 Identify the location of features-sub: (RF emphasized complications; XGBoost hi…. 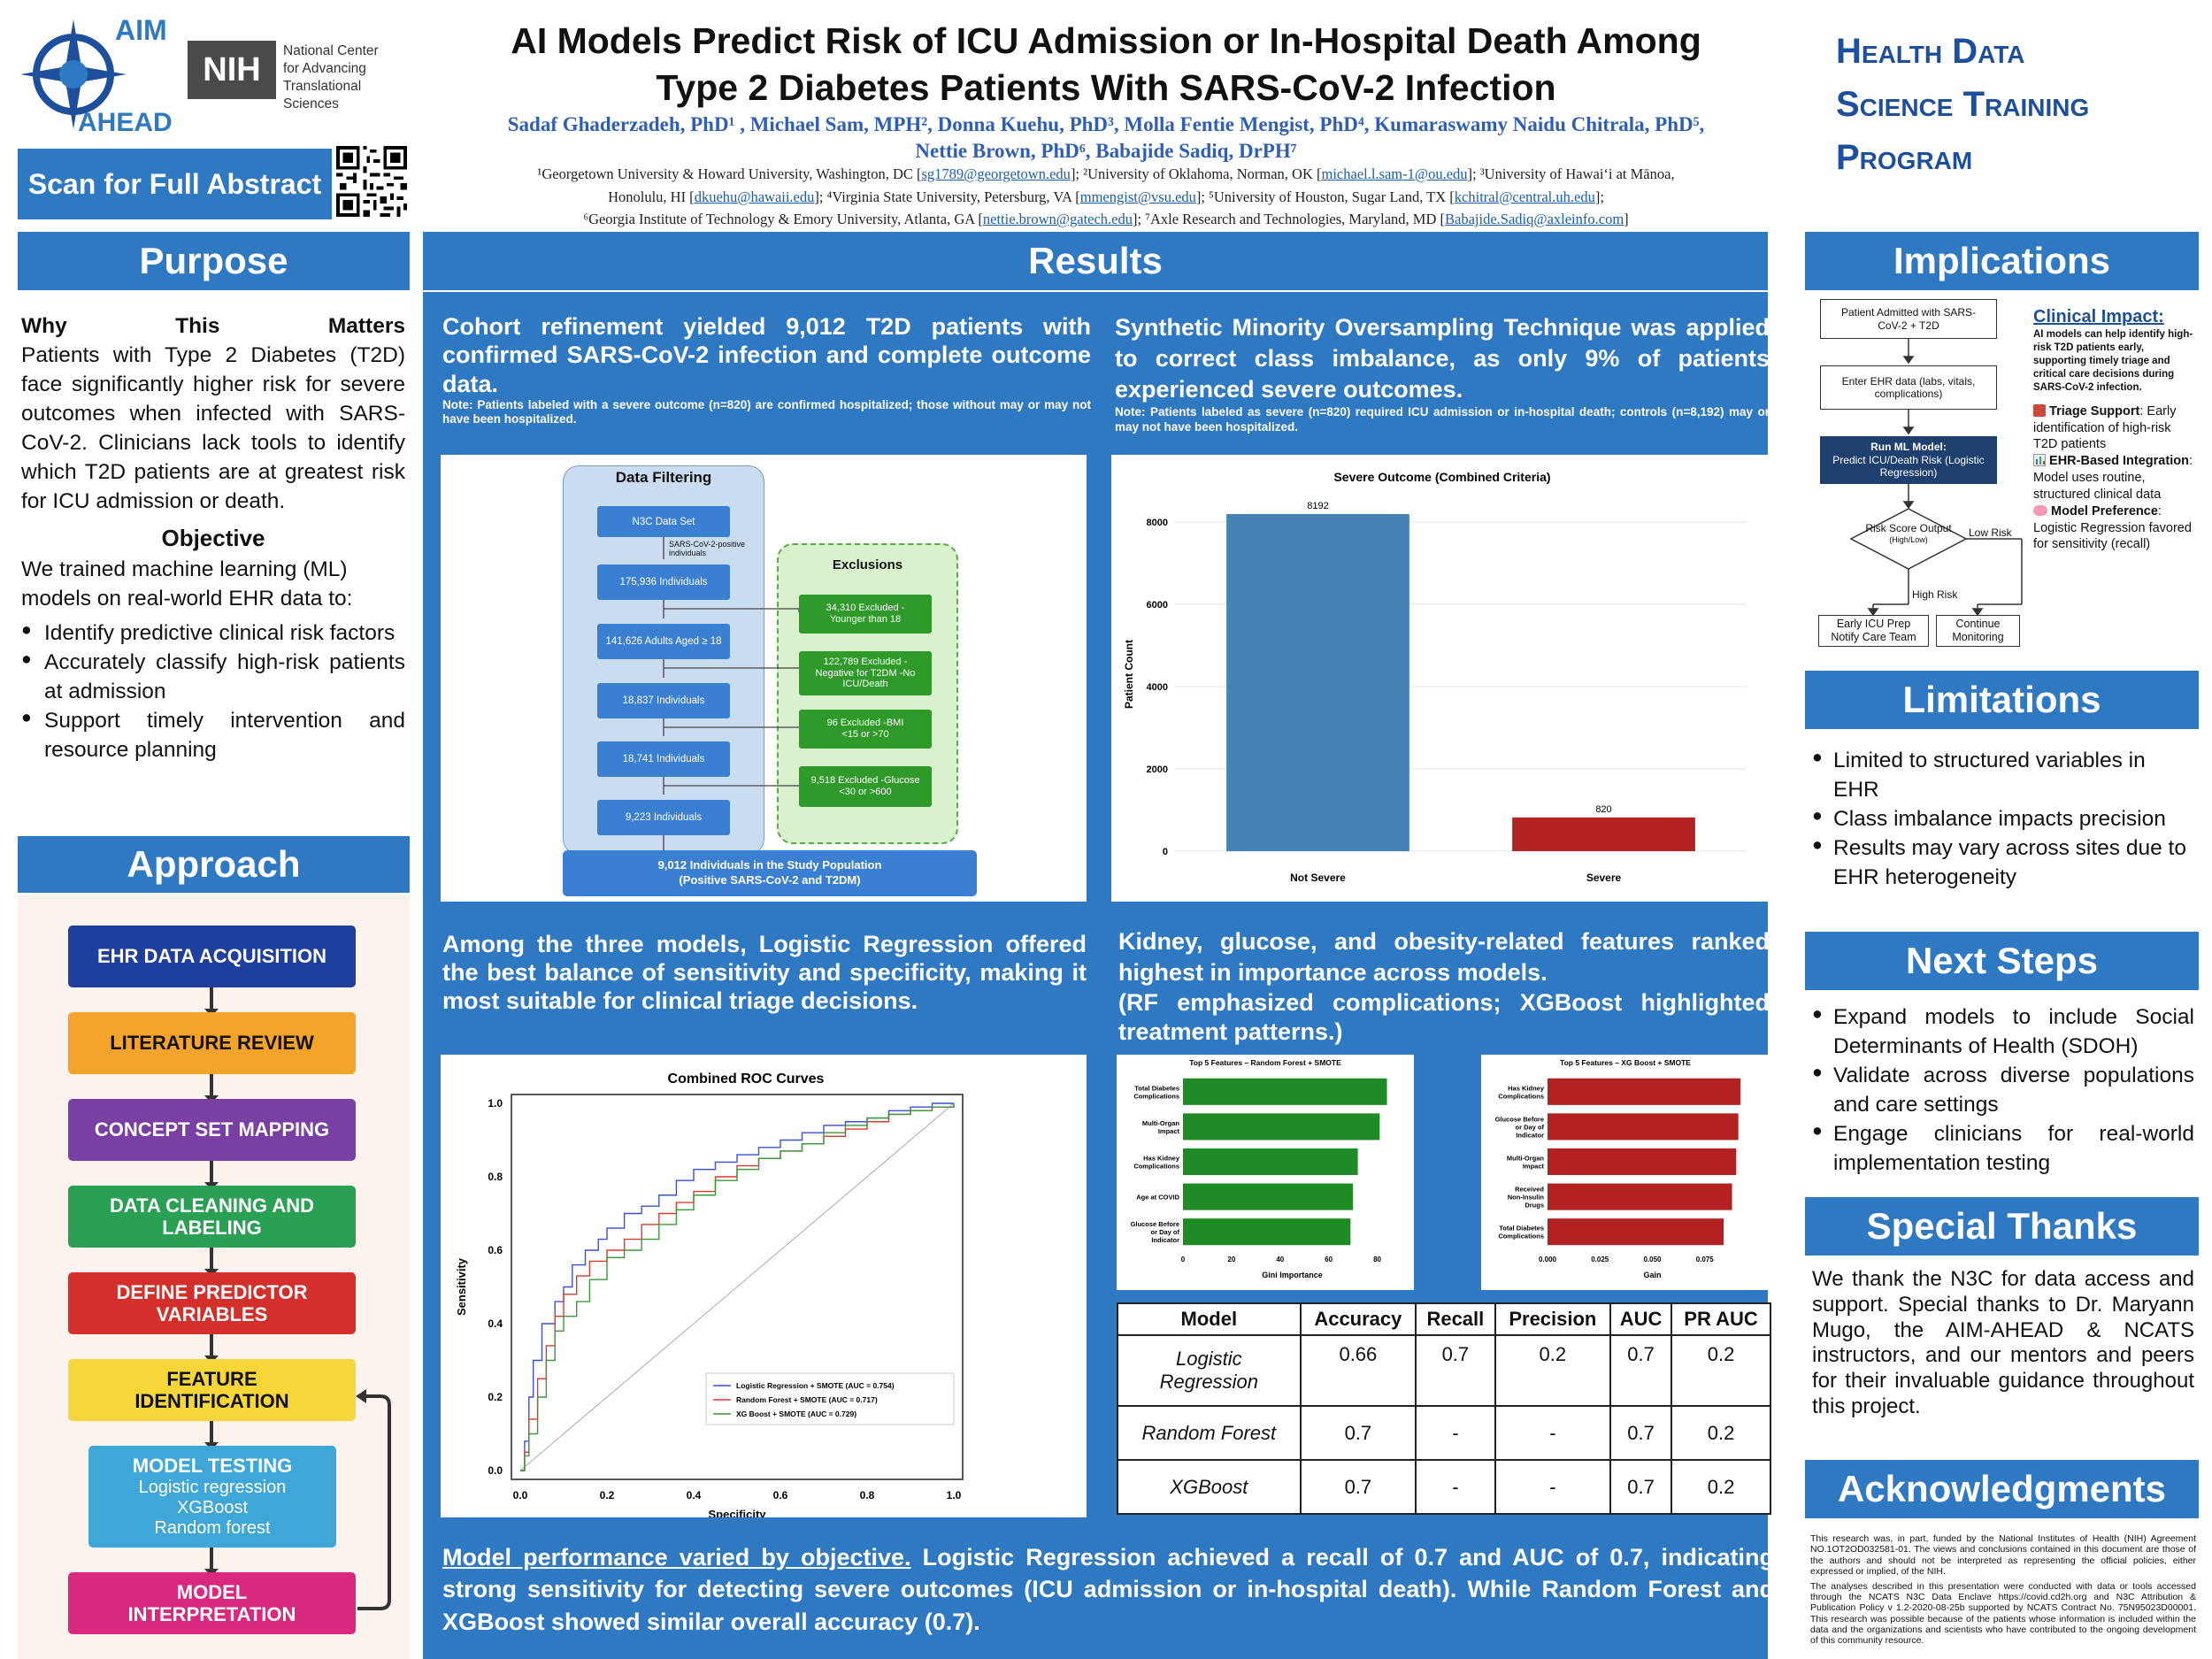
(1444, 1017).